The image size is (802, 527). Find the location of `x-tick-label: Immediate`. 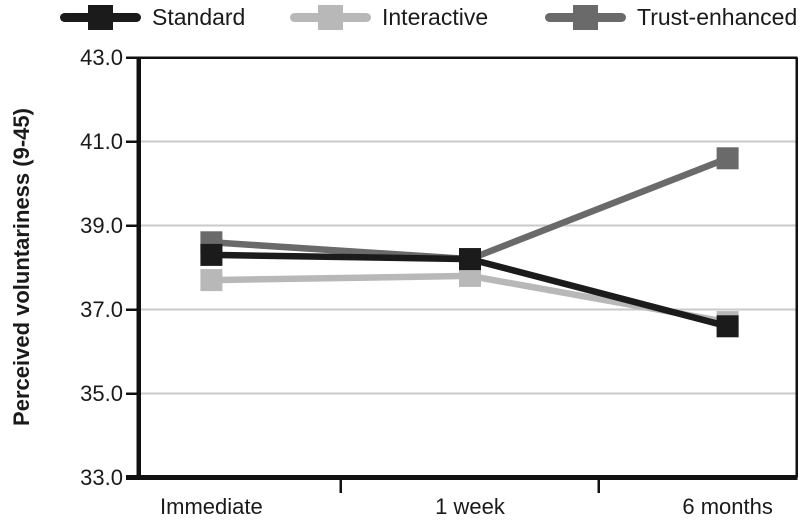

x-tick-label: Immediate is located at coordinates (211, 506).